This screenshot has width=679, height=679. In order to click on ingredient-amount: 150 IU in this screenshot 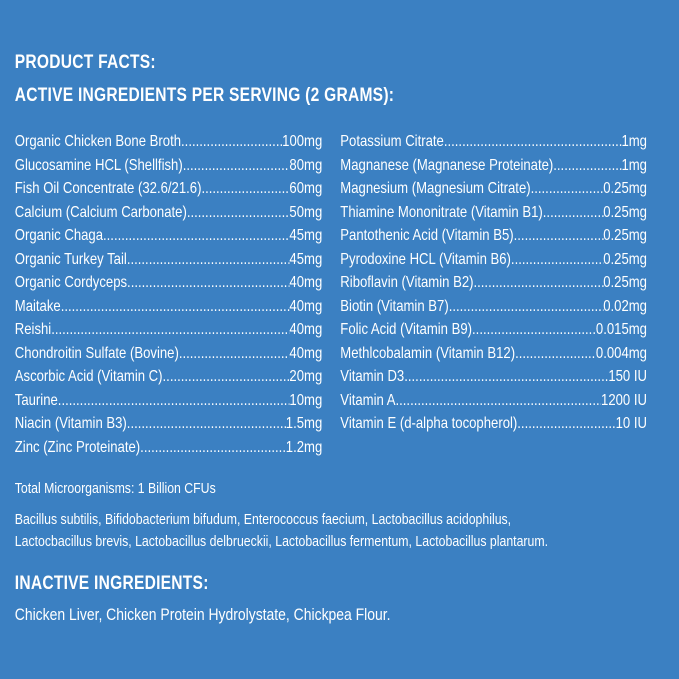, I will do `click(627, 376)`.